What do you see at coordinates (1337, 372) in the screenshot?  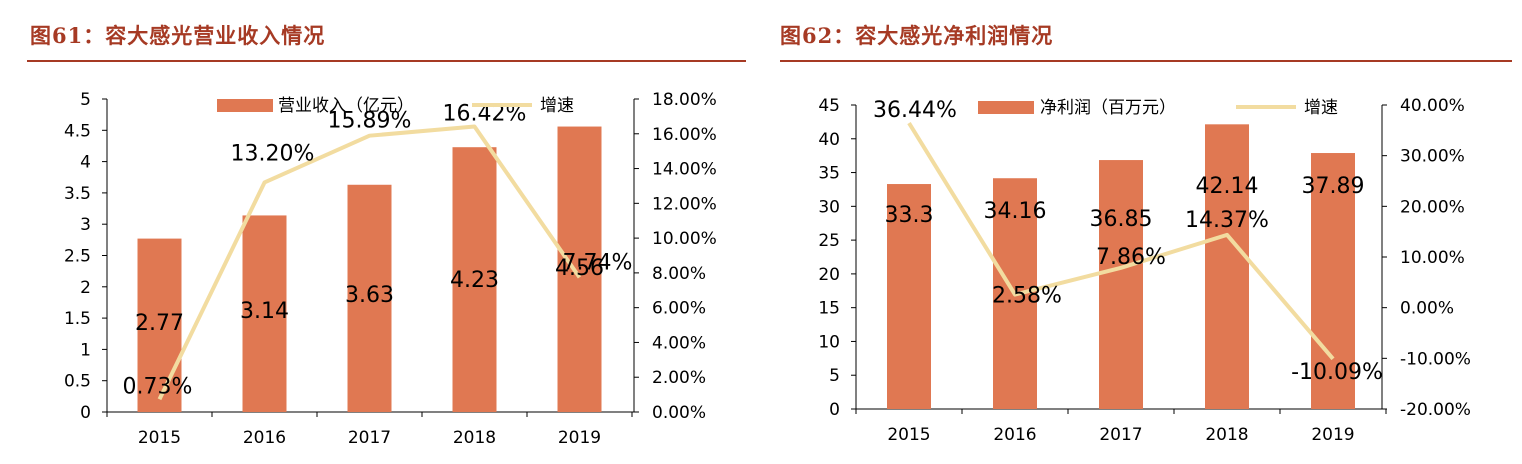 I see `line-data-label: -10.09%` at bounding box center [1337, 372].